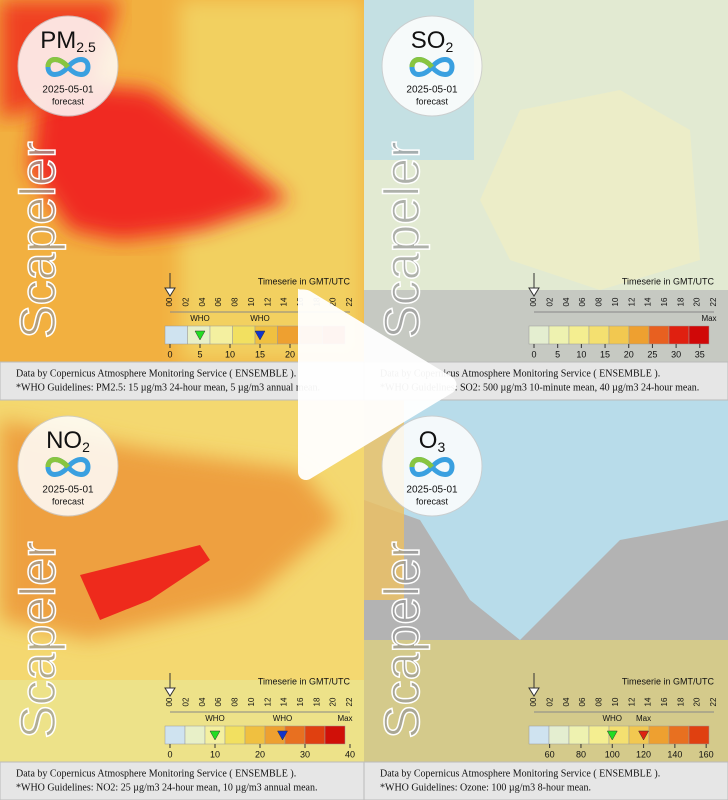 Image resolution: width=728 pixels, height=800 pixels. What do you see at coordinates (86, 47) in the screenshot?
I see `title-sub: 2.5` at bounding box center [86, 47].